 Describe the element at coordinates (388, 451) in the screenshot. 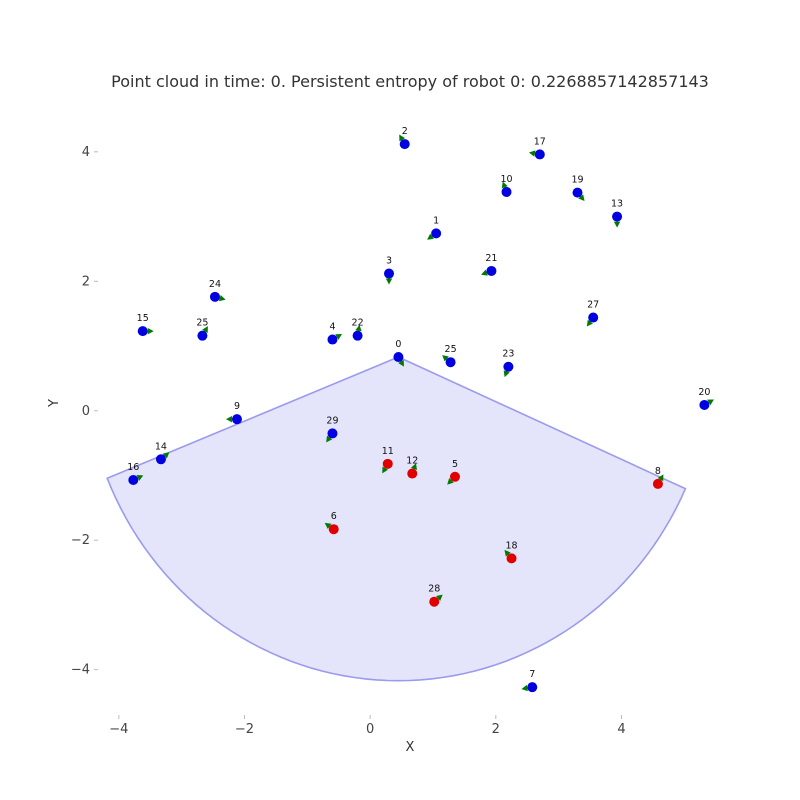

I see `point-label: 11` at that location.